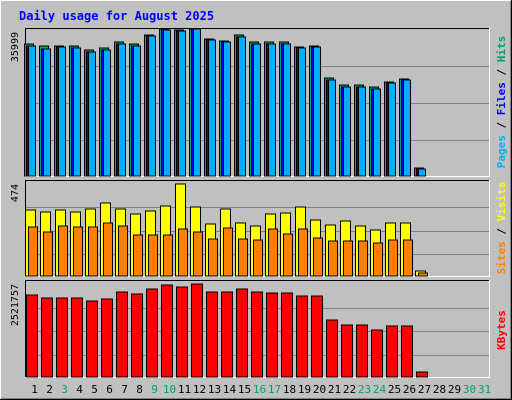  What do you see at coordinates (109, 389) in the screenshot?
I see `x-tick-label: 6` at bounding box center [109, 389].